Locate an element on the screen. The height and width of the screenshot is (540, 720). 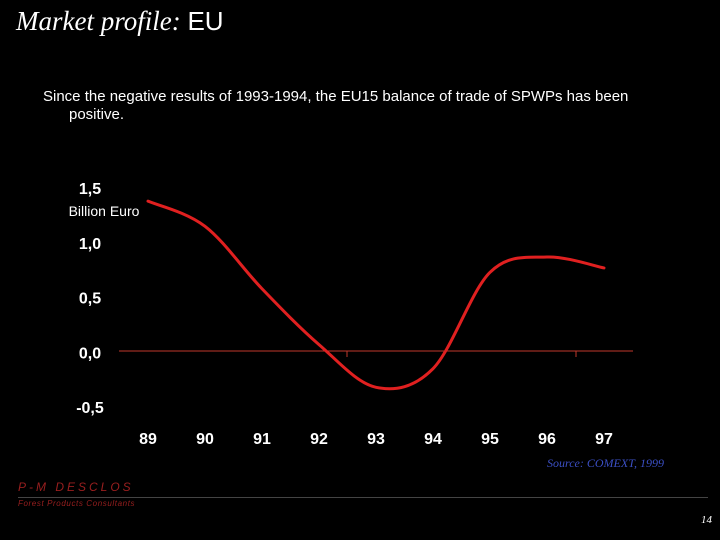
page-number: 14 is located at coordinates (706, 520).